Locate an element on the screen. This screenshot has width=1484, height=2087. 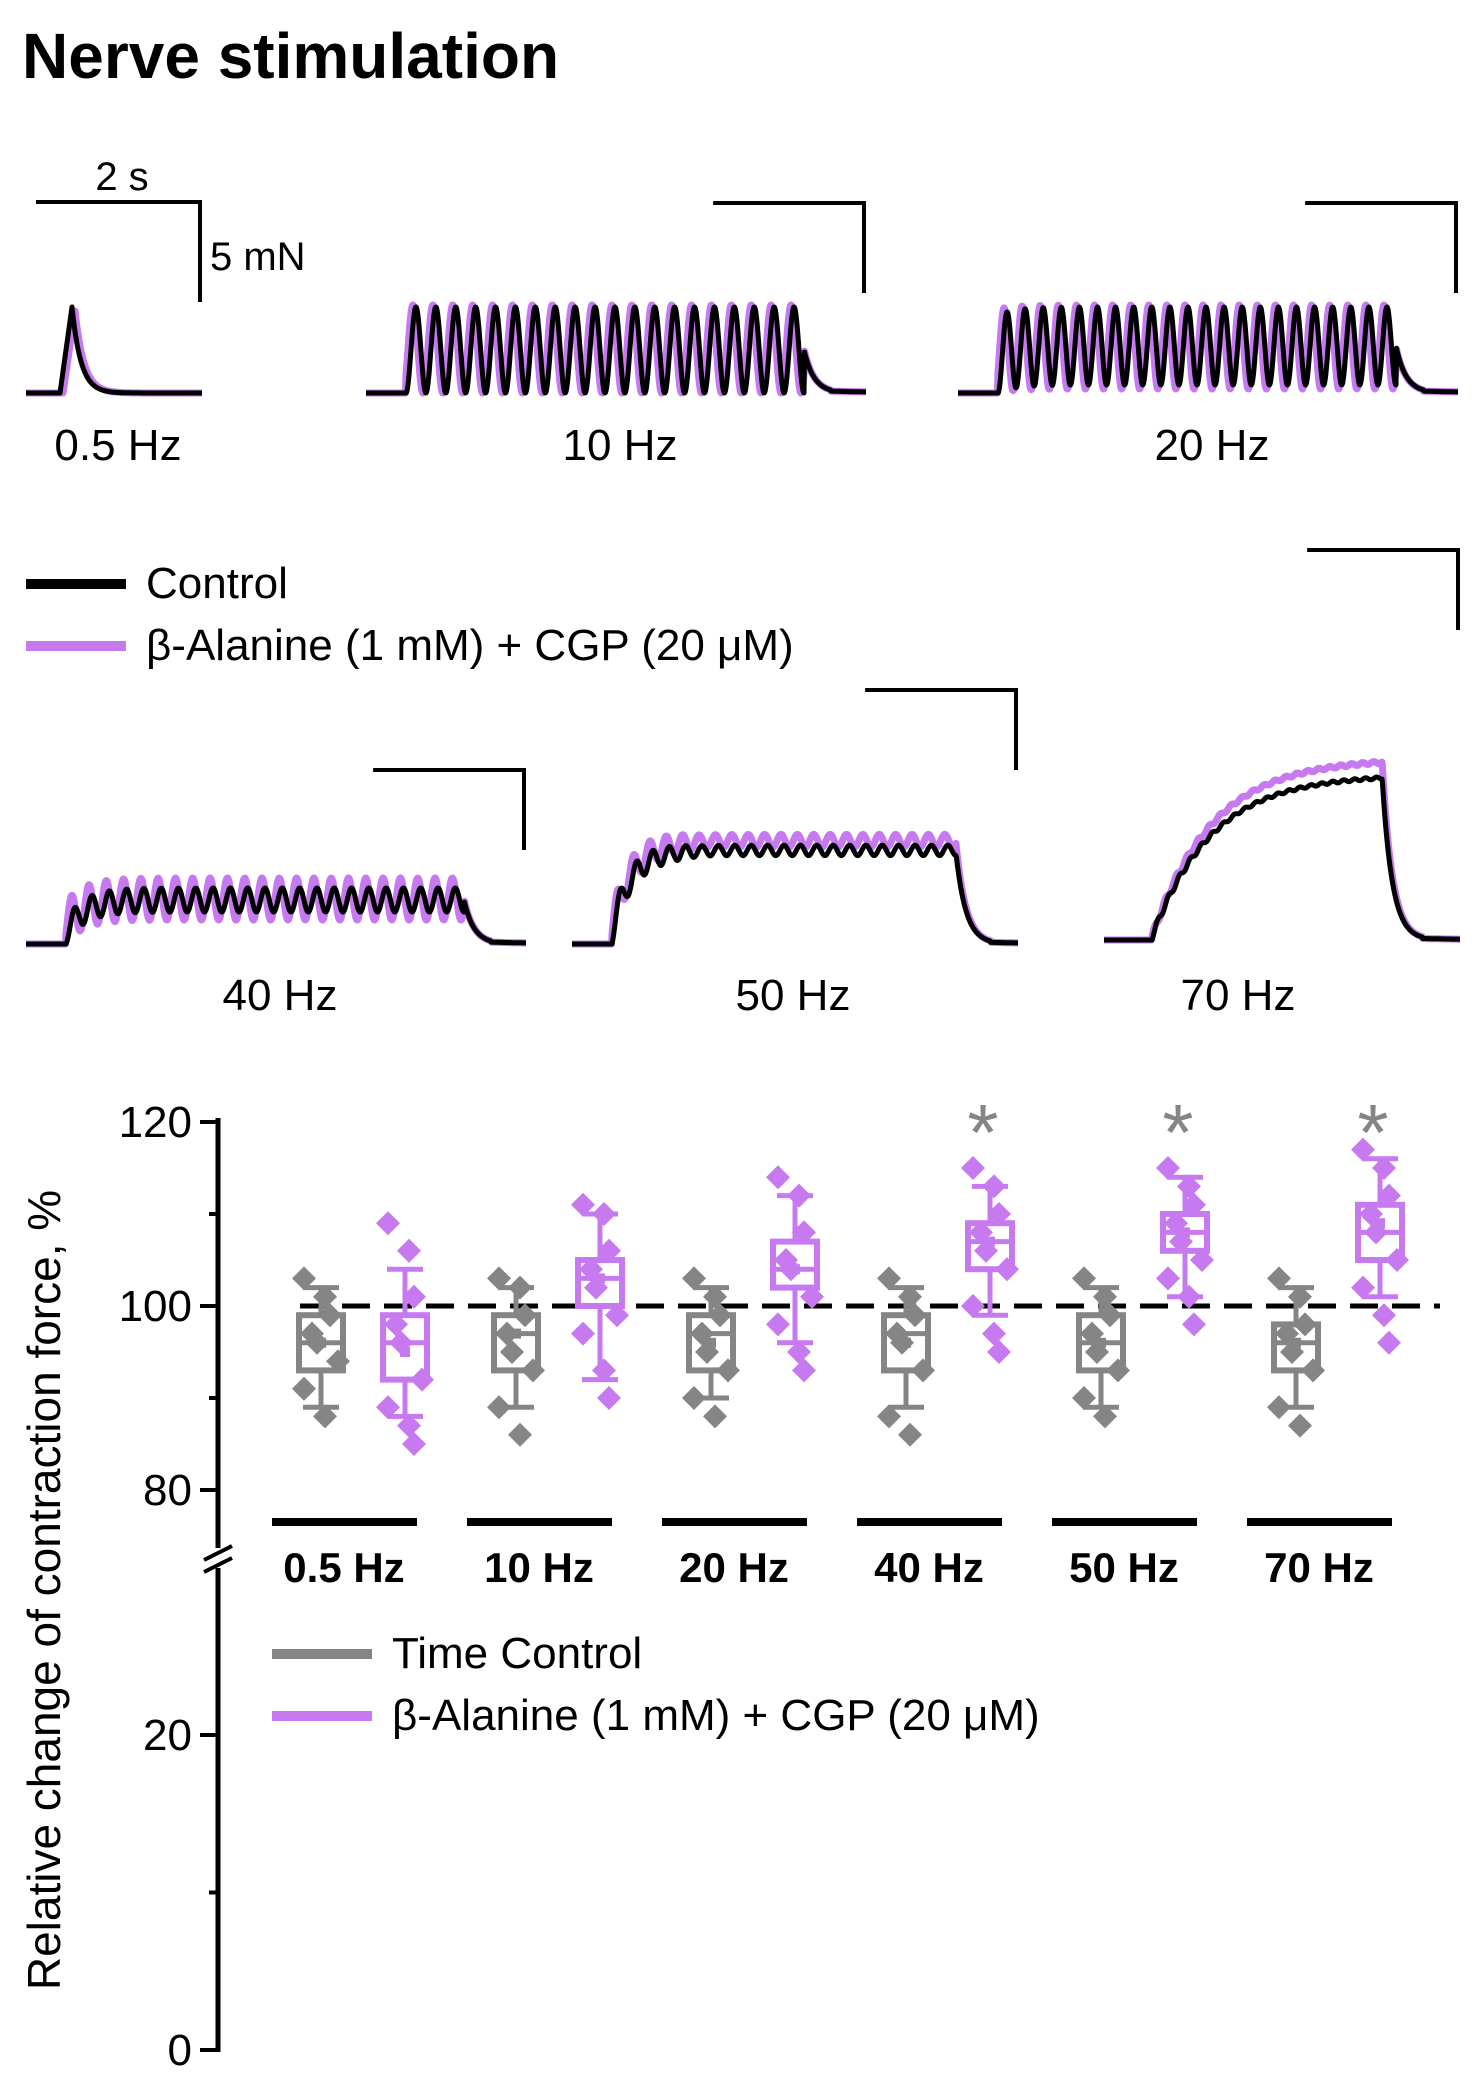
category-5: 70 Hz* is located at coordinates (1328, 1339).